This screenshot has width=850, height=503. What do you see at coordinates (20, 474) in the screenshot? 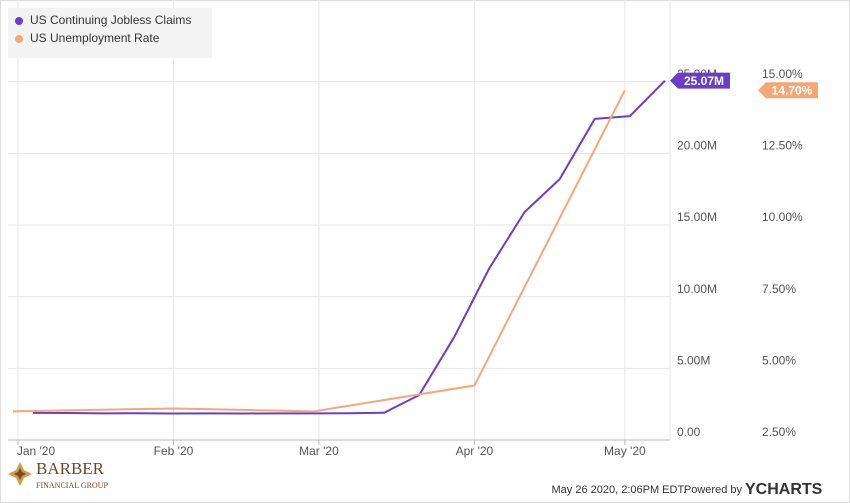
I see `logo-icon` at bounding box center [20, 474].